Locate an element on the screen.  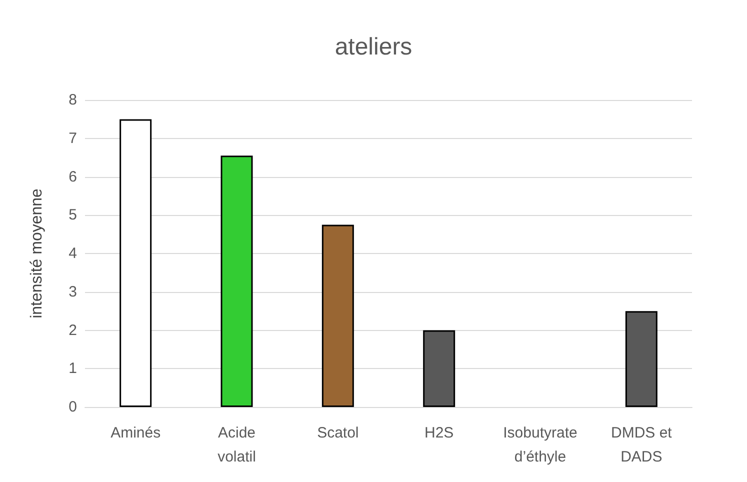
y-tick-label: 6 is located at coordinates (72, 177).